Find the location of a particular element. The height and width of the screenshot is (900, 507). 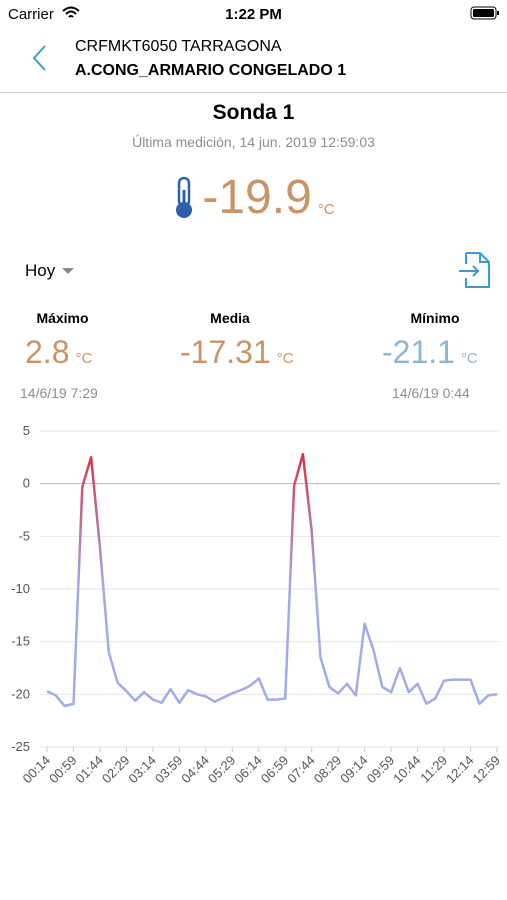

export-button is located at coordinates (474, 270).